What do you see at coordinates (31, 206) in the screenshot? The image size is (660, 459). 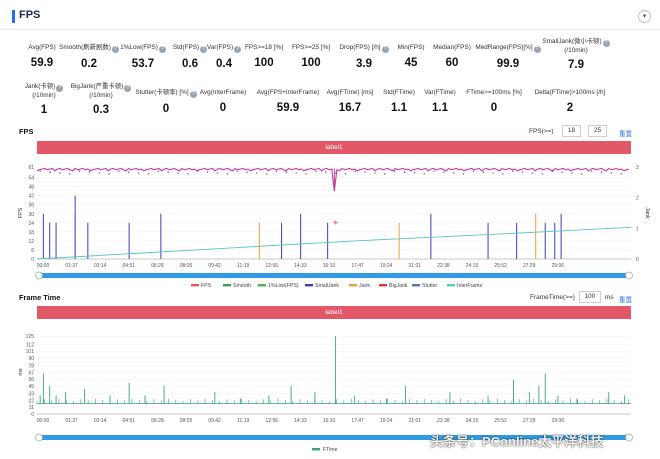 I see `y-tick-label: 36` at bounding box center [31, 206].